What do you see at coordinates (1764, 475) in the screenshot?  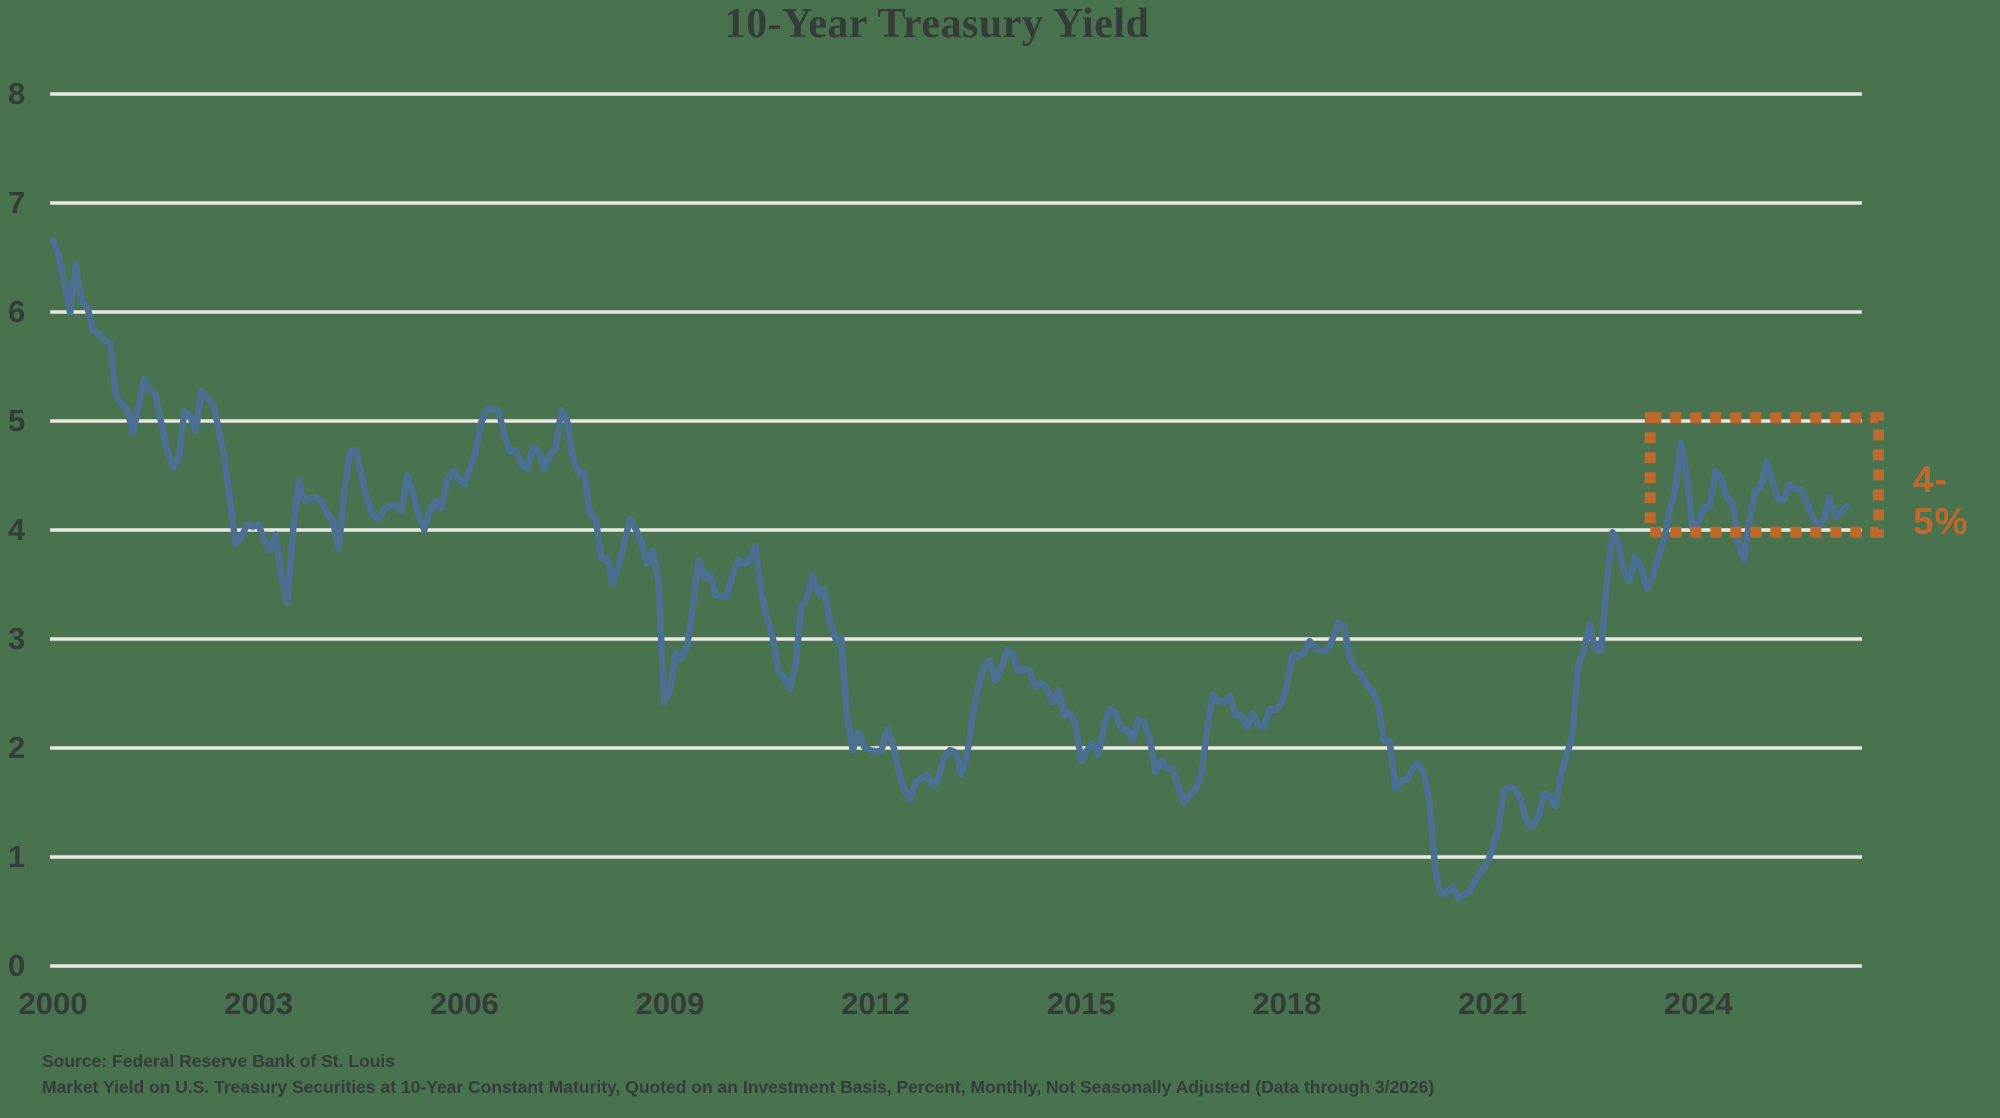 I see `annotation-box` at bounding box center [1764, 475].